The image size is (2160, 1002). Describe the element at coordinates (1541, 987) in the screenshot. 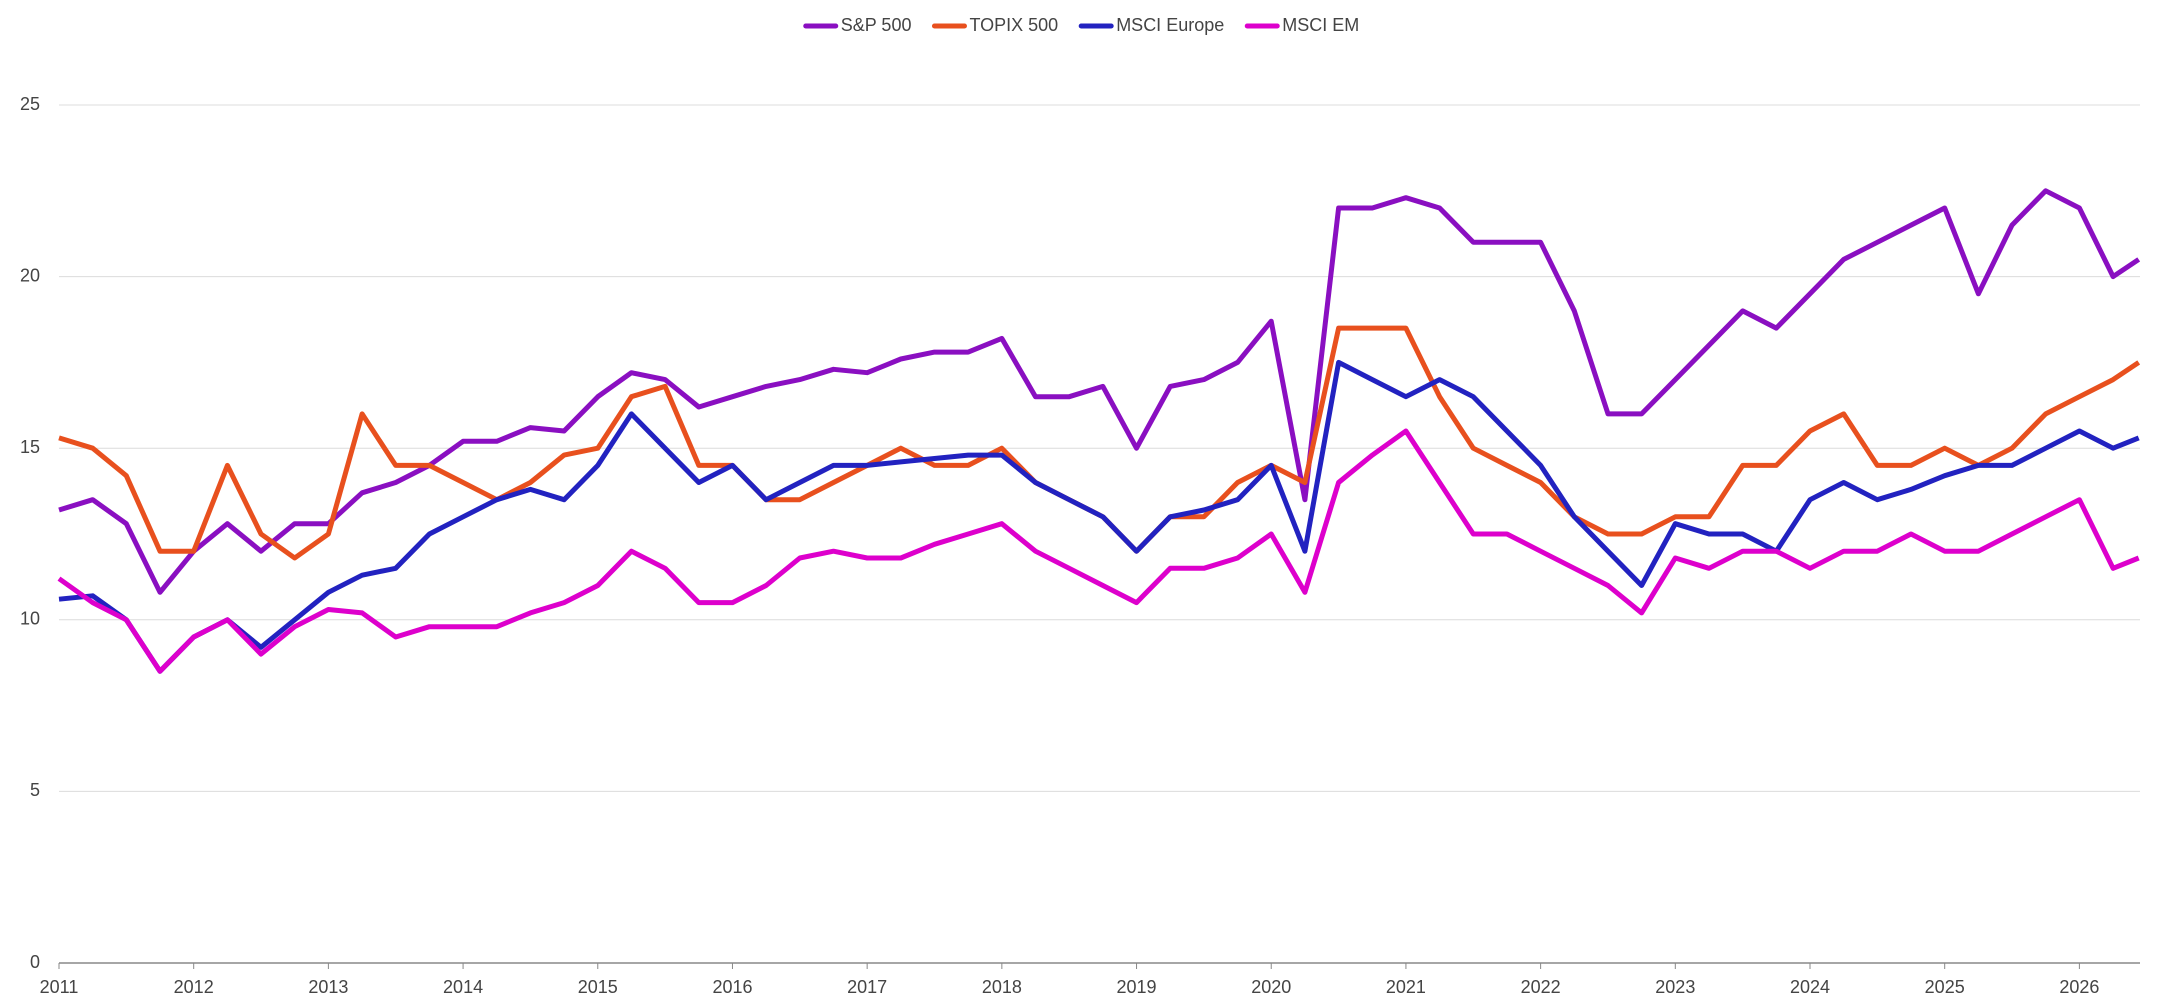

I see `x-tick-label: 2022` at that location.